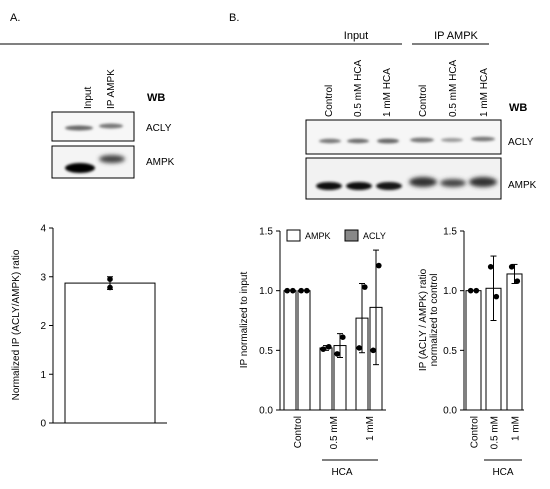 Image resolution: width=550 pixels, height=489 pixels. What do you see at coordinates (79, 128) in the screenshot?
I see `band-a-acly-input` at bounding box center [79, 128].